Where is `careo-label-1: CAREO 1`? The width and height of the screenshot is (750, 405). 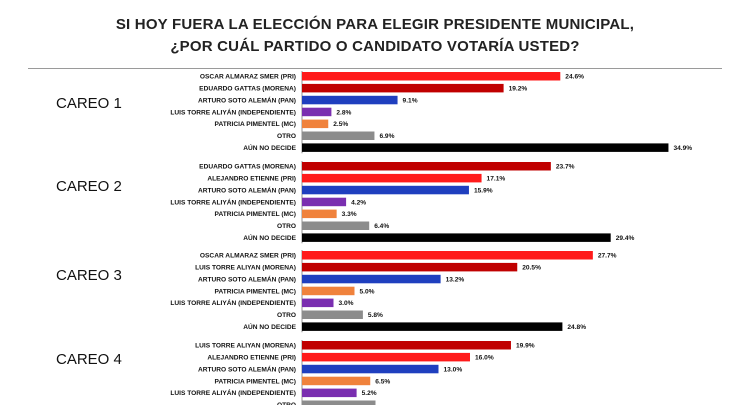 careo-label-1: CAREO 1 is located at coordinates (89, 103).